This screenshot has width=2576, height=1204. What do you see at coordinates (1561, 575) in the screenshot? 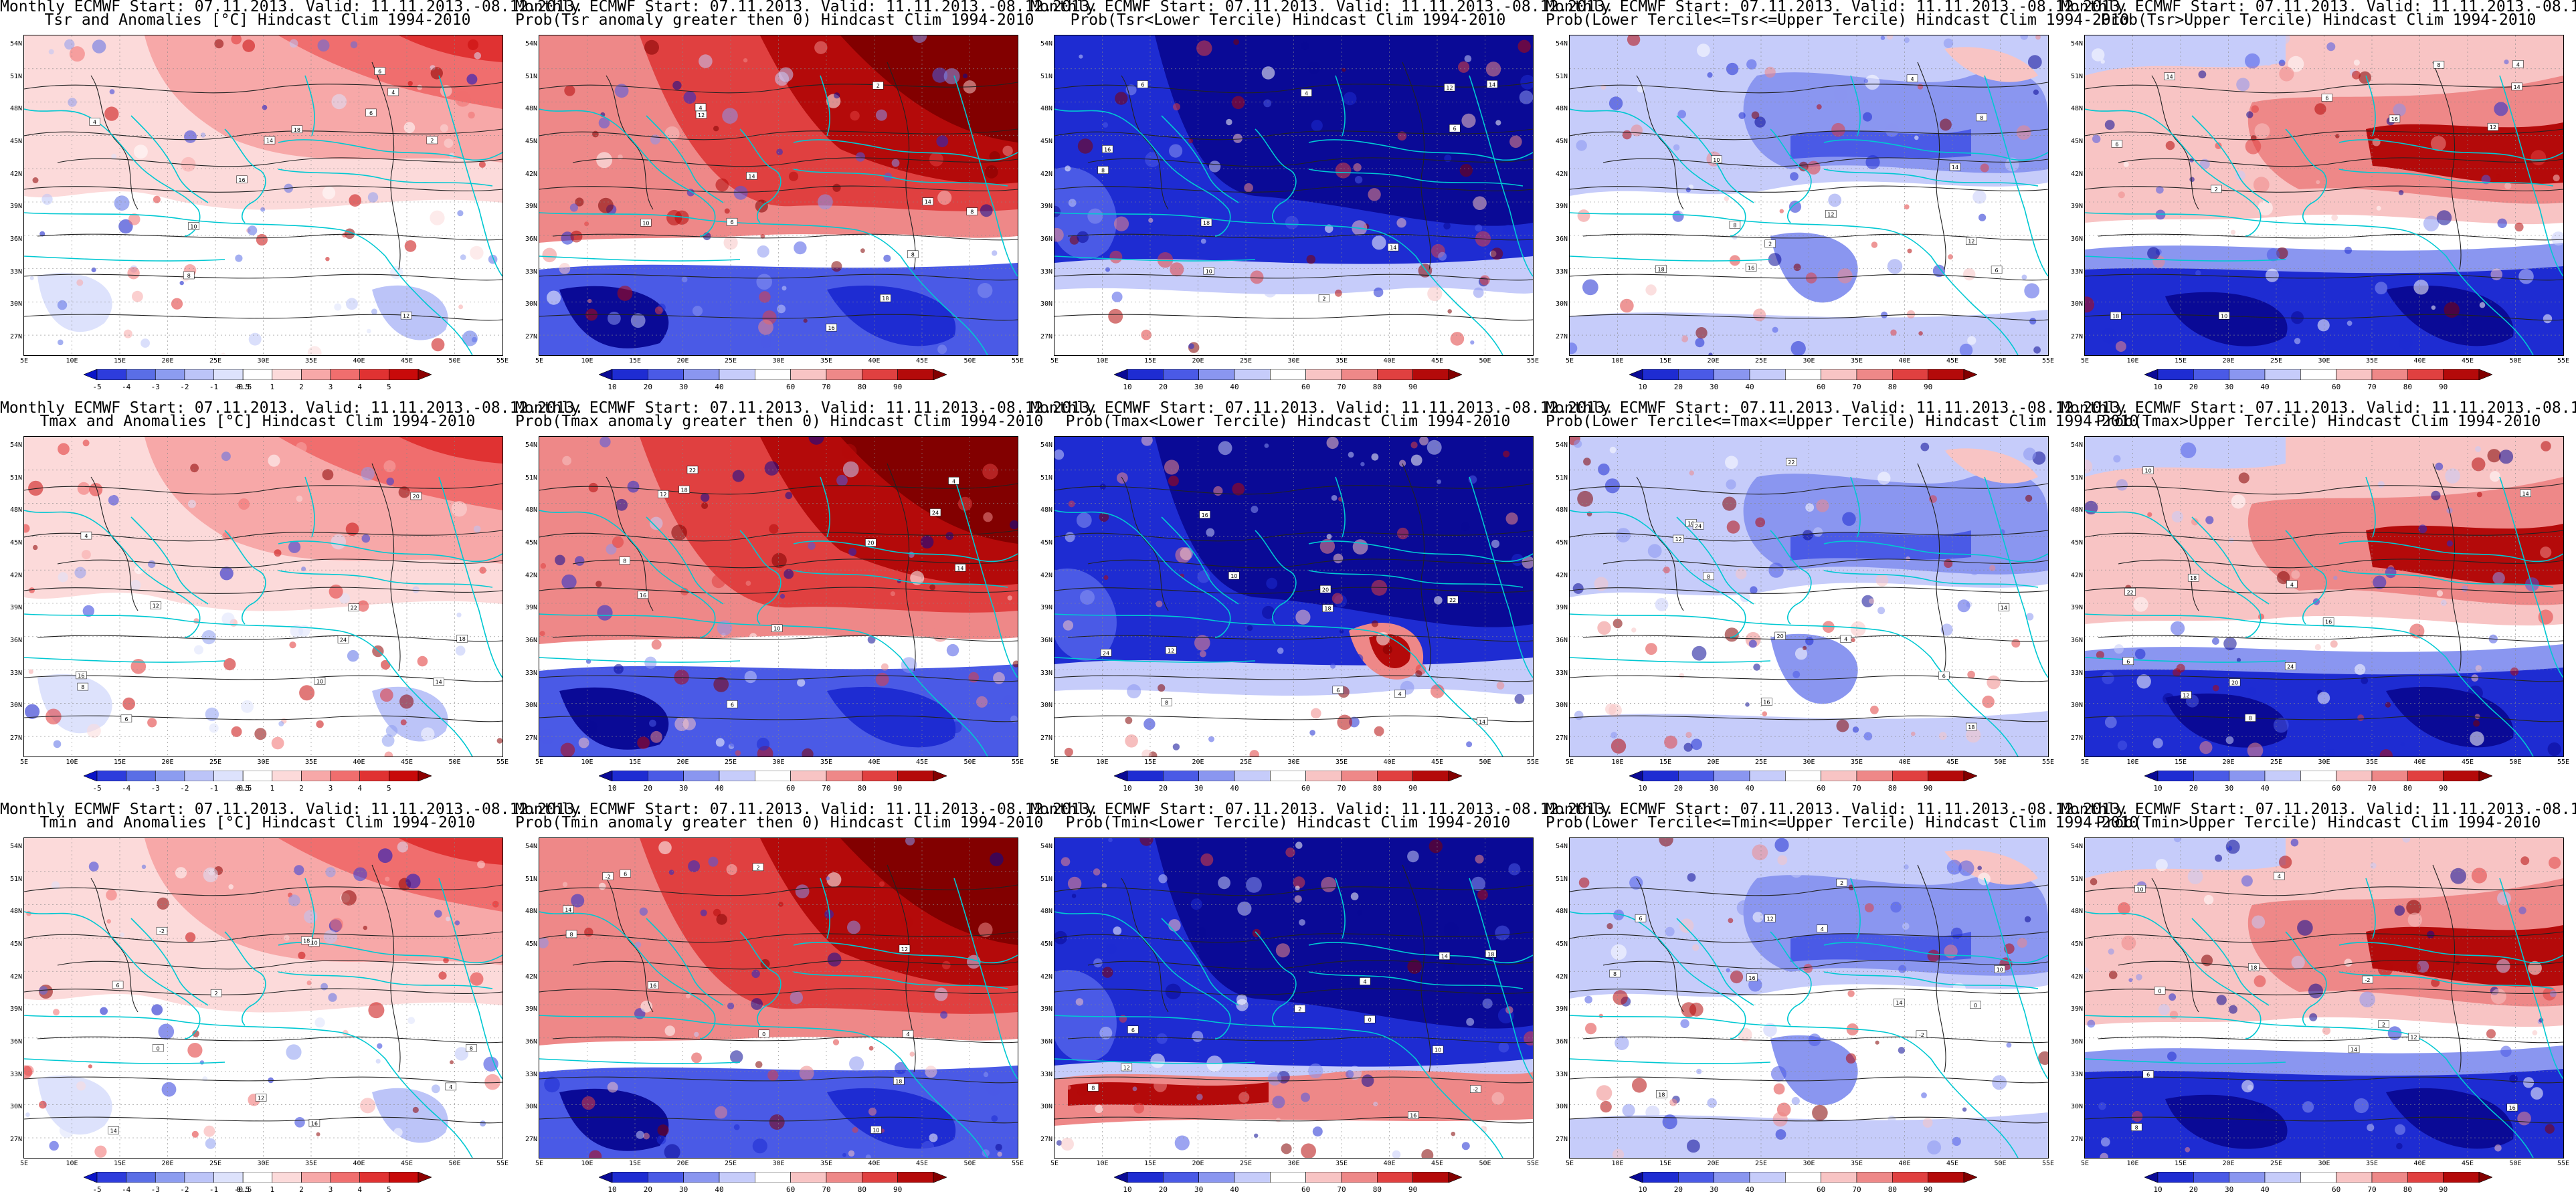
I see `latitude-label: 42N` at bounding box center [1561, 575].